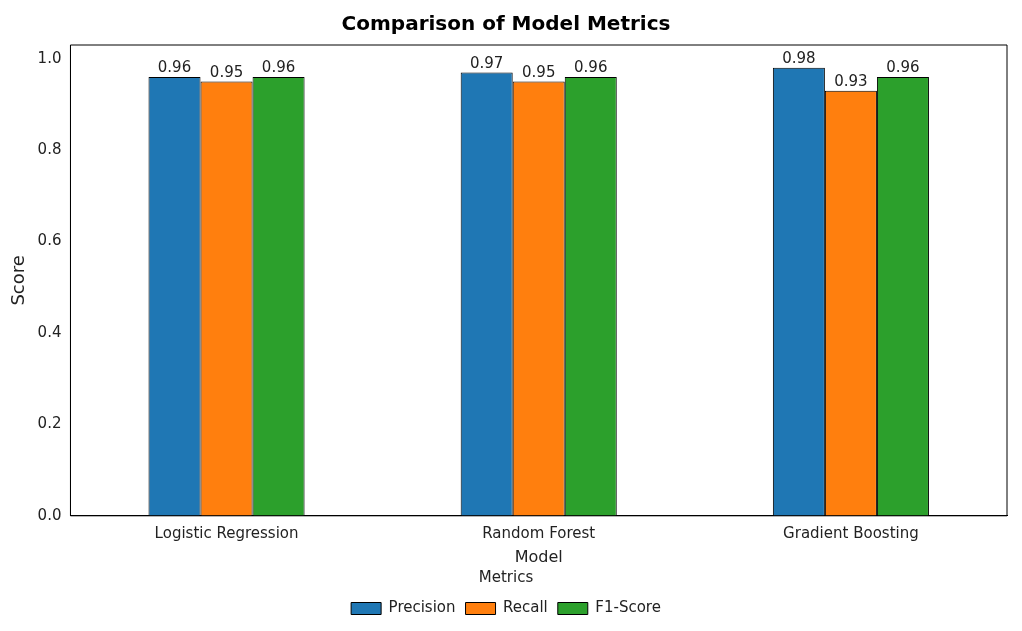 The width and height of the screenshot is (1022, 631). I want to click on data-label: 0.98, so click(799, 58).